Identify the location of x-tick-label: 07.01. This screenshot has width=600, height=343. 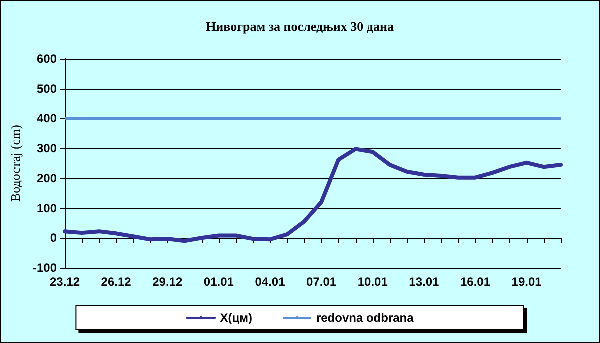
(321, 282).